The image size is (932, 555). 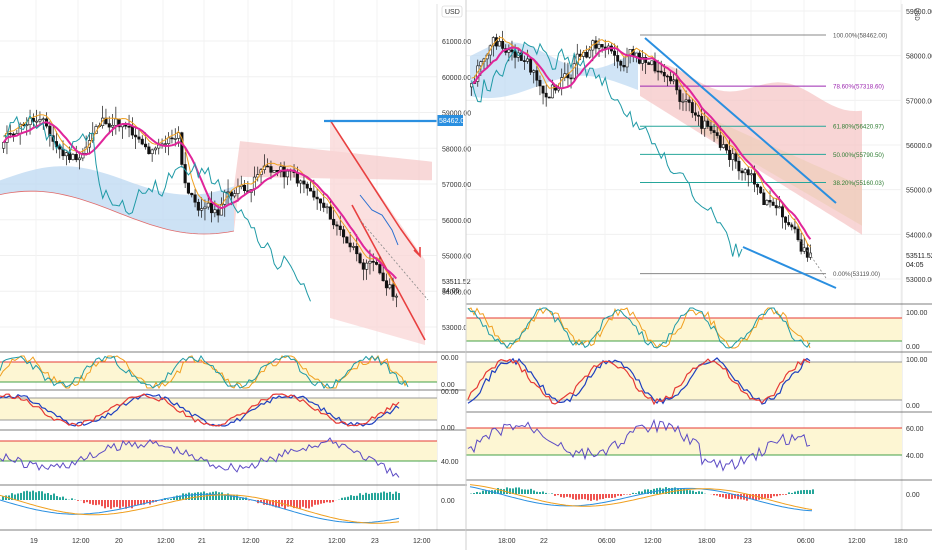 What do you see at coordinates (913, 495) in the screenshot?
I see `right-macd-tick: 0.00` at bounding box center [913, 495].